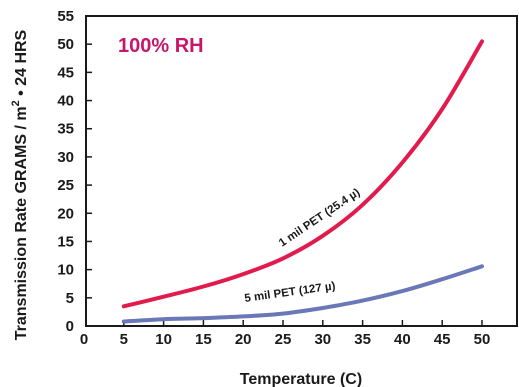 This screenshot has width=519, height=387. I want to click on y-tick-label: 50, so click(65, 44).